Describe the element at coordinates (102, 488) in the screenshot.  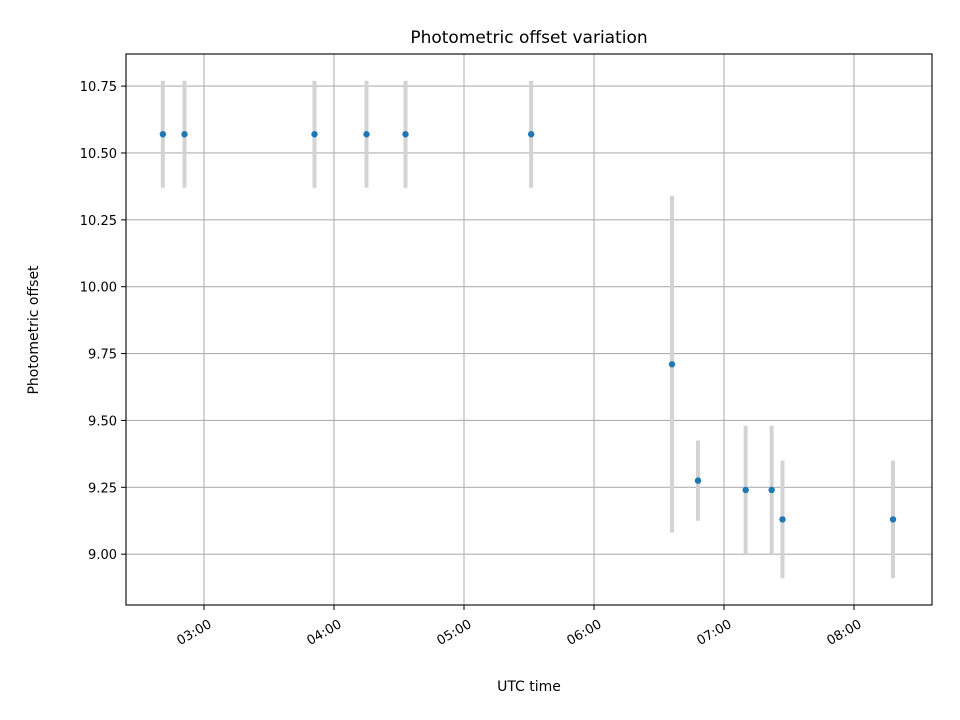
I see `y-tick-label: 9.25` at that location.